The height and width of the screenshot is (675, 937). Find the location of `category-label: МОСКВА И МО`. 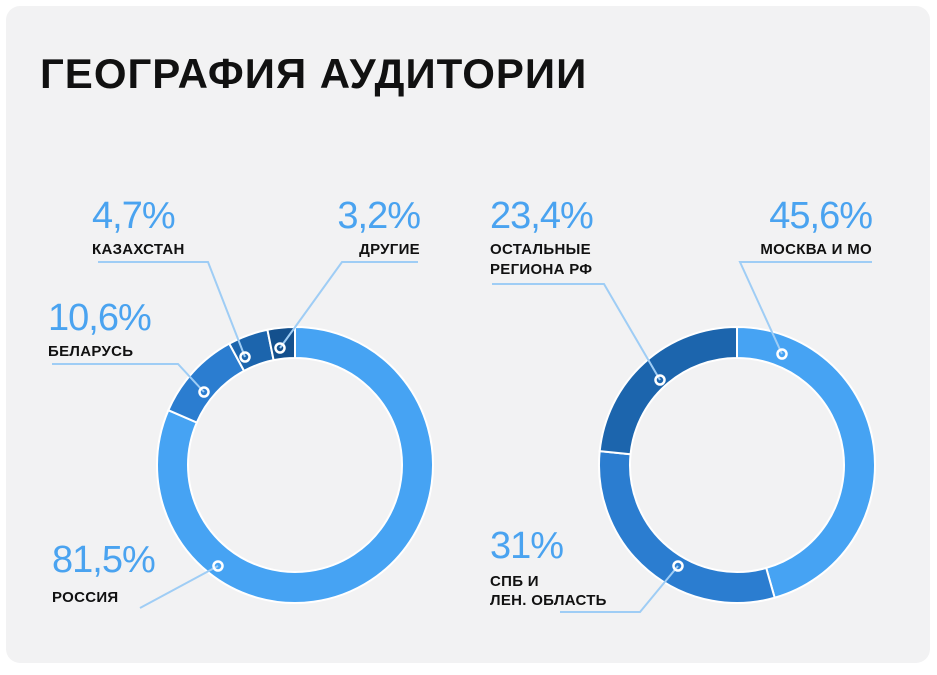

category-label: МОСКВА И МО is located at coordinates (816, 249).